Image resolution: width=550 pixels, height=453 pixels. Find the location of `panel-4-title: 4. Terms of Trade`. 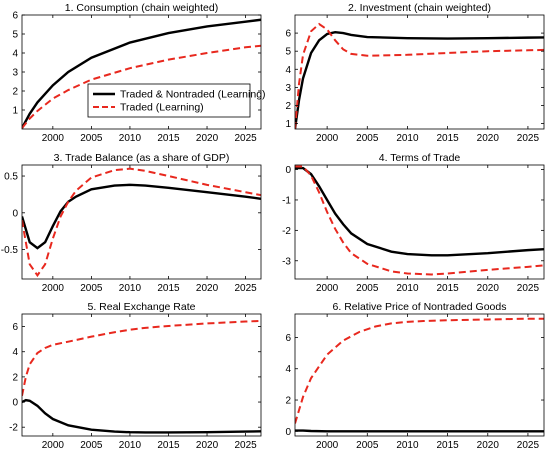

panel-4-title: 4. Terms of Trade is located at coordinates (420, 158).